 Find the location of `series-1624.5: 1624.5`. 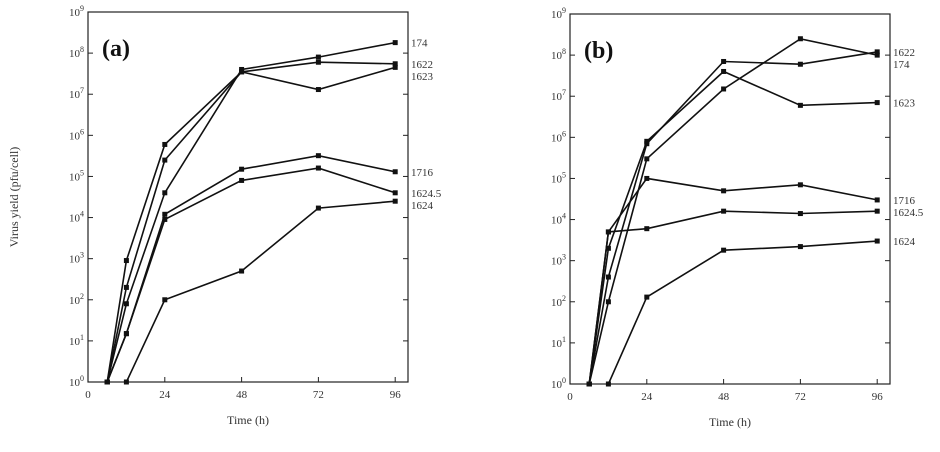

series-1624.5: 1624.5 is located at coordinates (755, 297).